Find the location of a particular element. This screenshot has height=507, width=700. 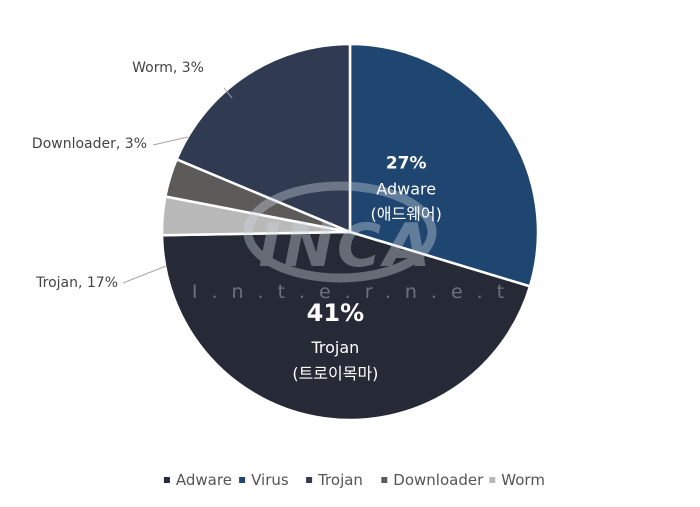

watermark-subtext: I.n.t.e.r.n.e.t is located at coordinates (355, 292).